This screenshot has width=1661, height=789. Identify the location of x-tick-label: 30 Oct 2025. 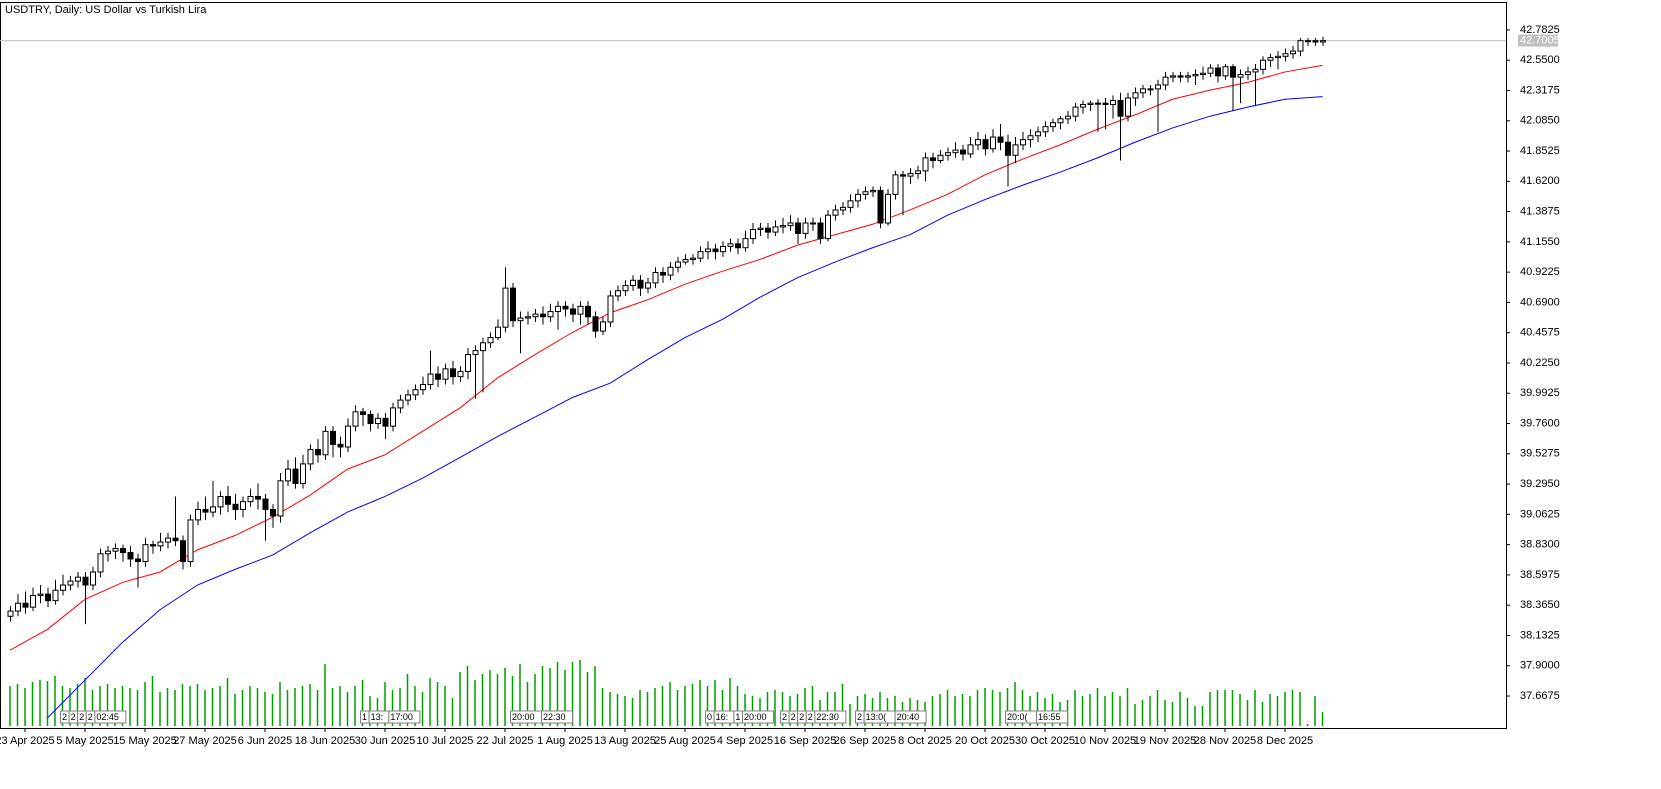
(1045, 741).